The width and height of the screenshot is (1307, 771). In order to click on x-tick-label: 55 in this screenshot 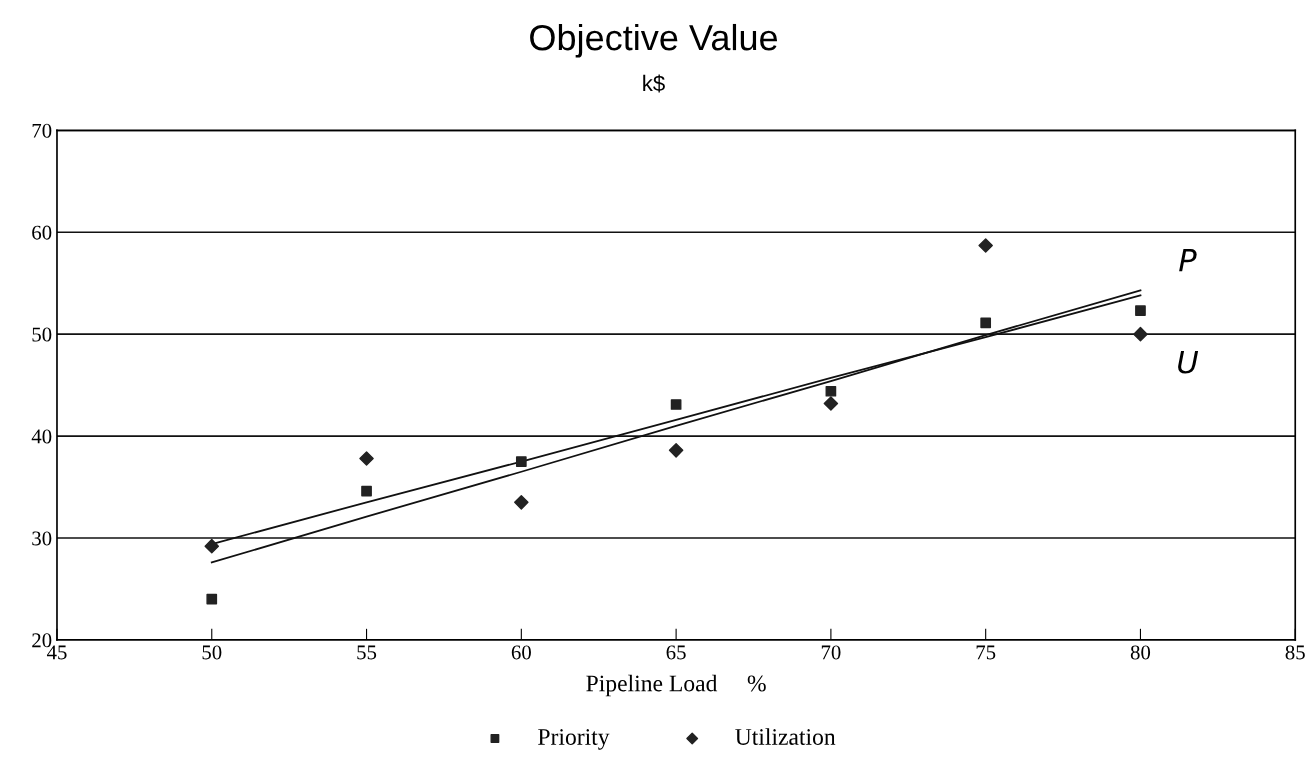, I will do `click(367, 652)`.